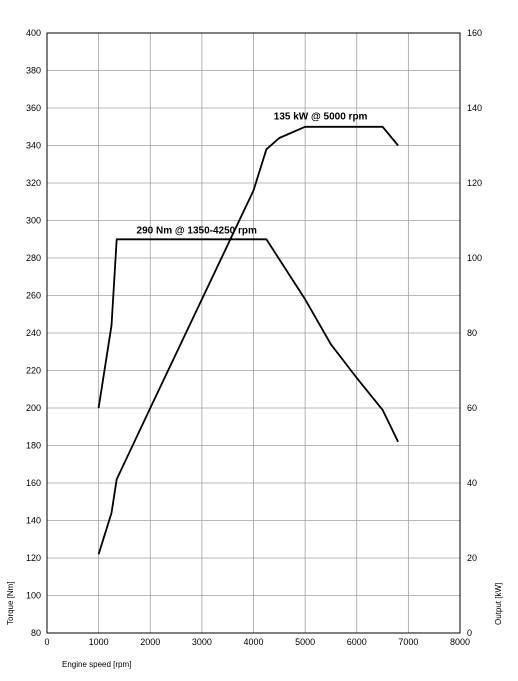 The image size is (518, 681). I want to click on x-tick-label: 7000, so click(408, 642).